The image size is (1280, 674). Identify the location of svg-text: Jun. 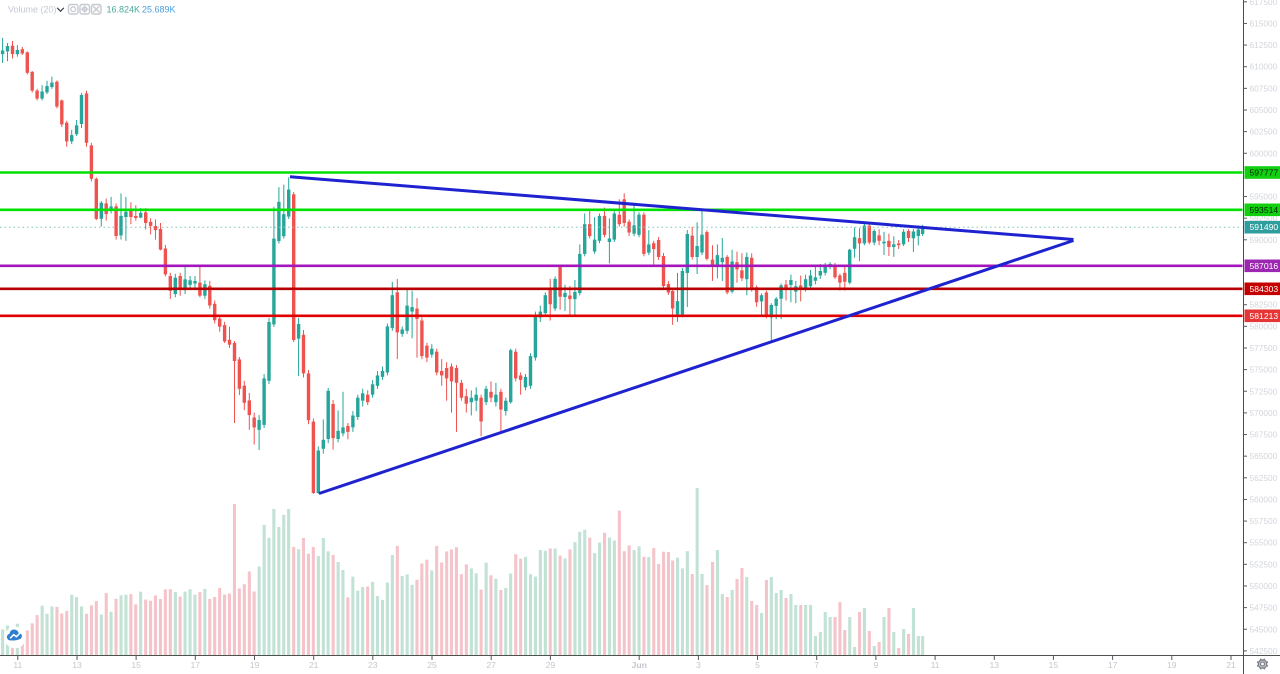
(639, 665).